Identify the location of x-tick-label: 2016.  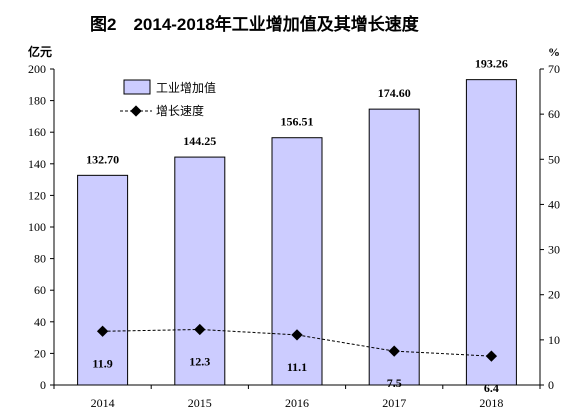
(297, 403).